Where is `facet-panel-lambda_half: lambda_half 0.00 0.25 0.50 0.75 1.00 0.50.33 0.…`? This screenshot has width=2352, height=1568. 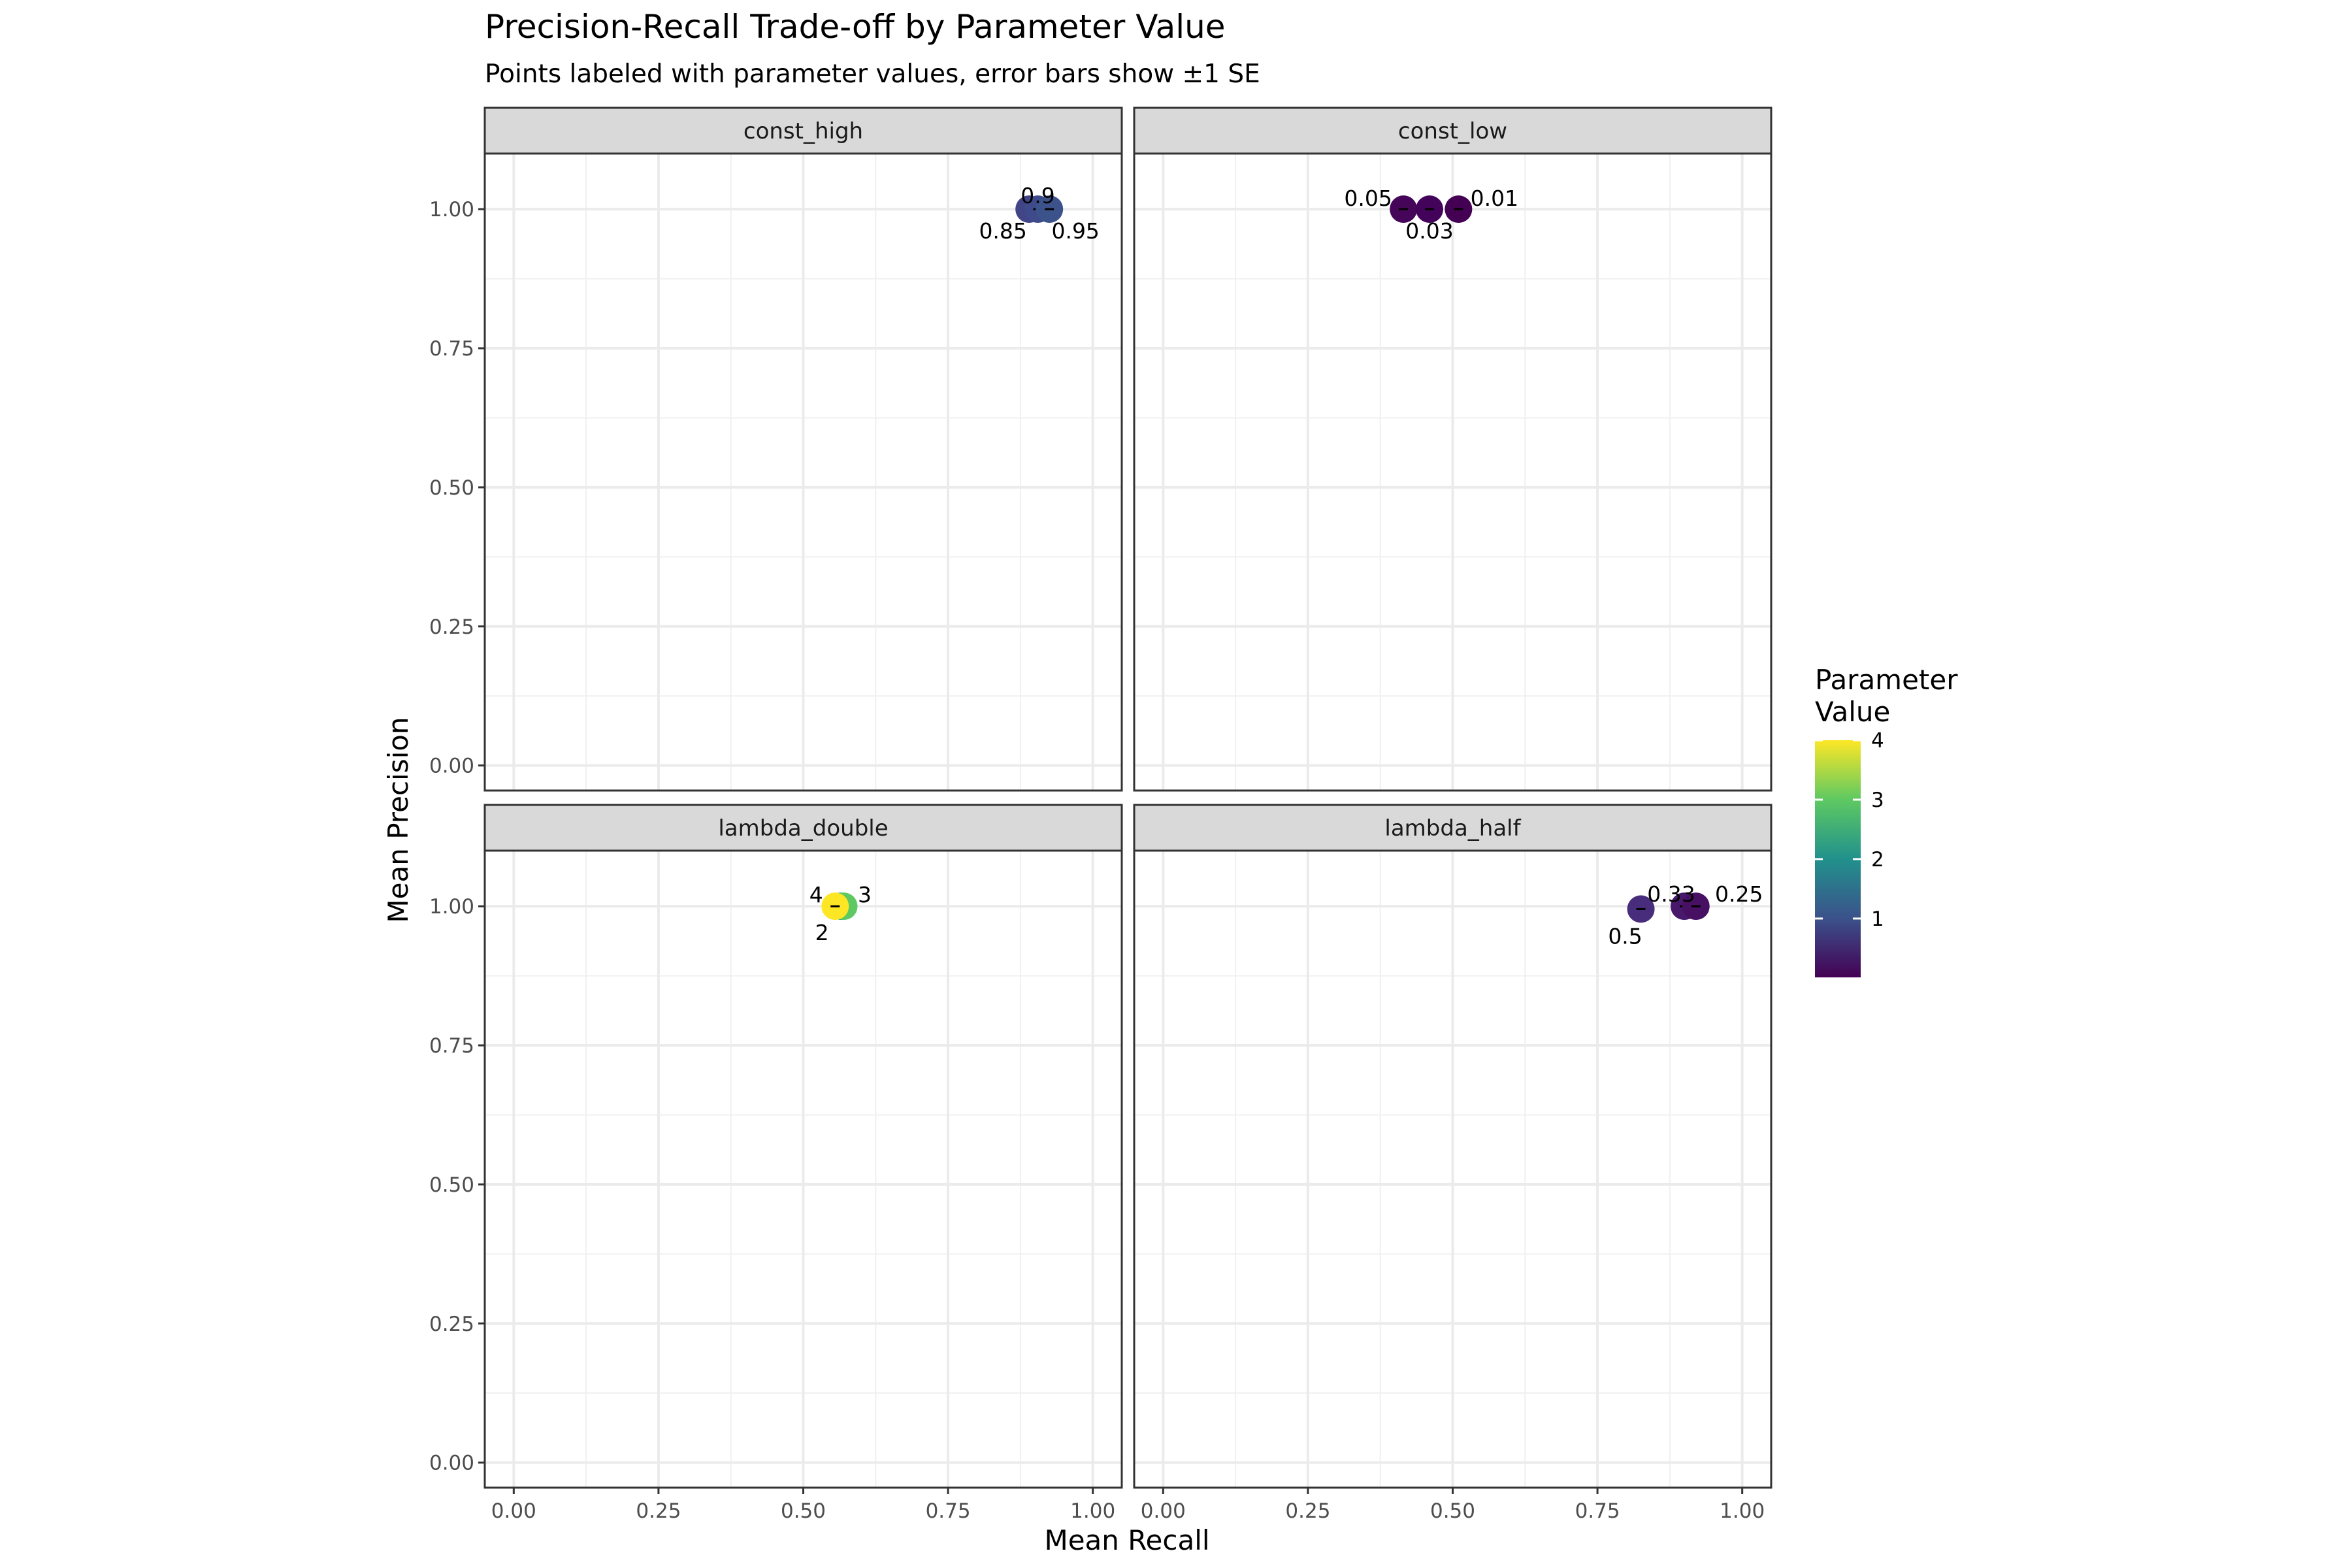
facet-panel-lambda_half: lambda_half 0.00 0.25 0.50 0.75 1.00 0.50.33 0.… is located at coordinates (1452, 1163).